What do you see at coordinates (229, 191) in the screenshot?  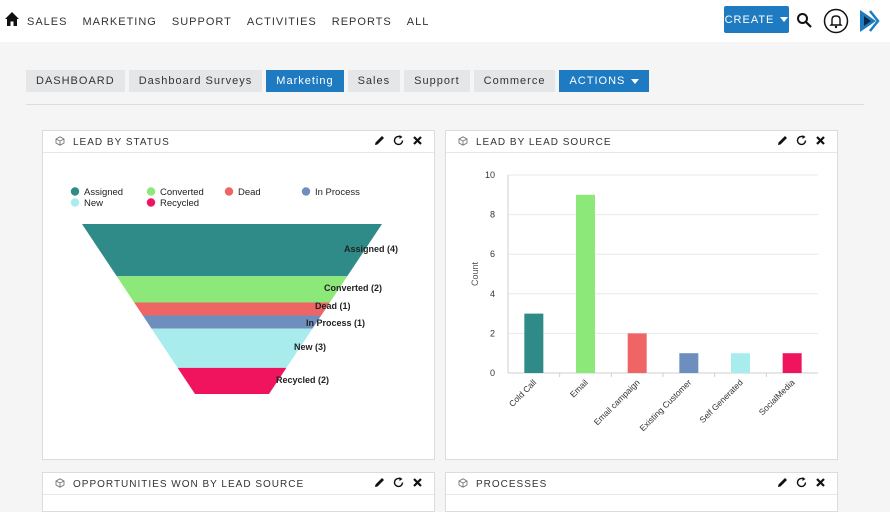 I see `legend-marker-dead` at bounding box center [229, 191].